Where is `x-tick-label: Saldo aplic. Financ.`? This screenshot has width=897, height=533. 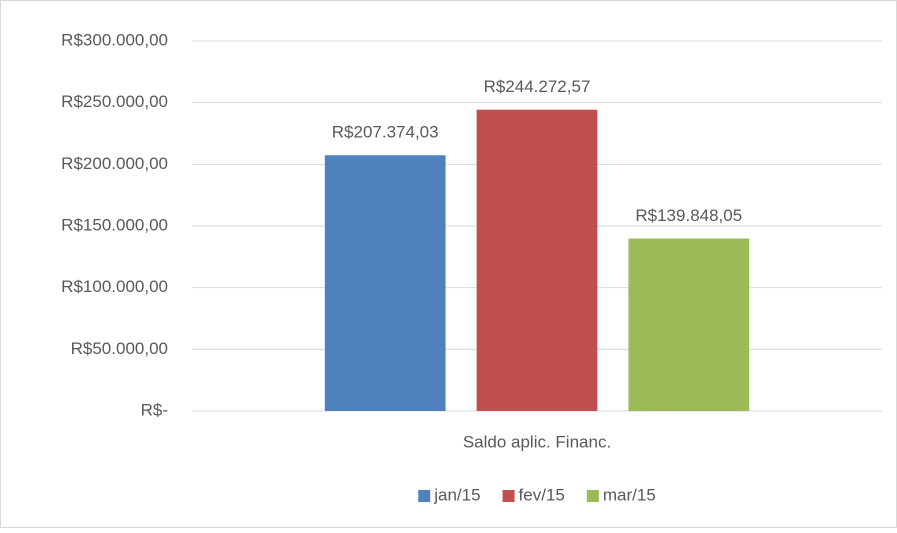 x-tick-label: Saldo aplic. Financ. is located at coordinates (537, 441).